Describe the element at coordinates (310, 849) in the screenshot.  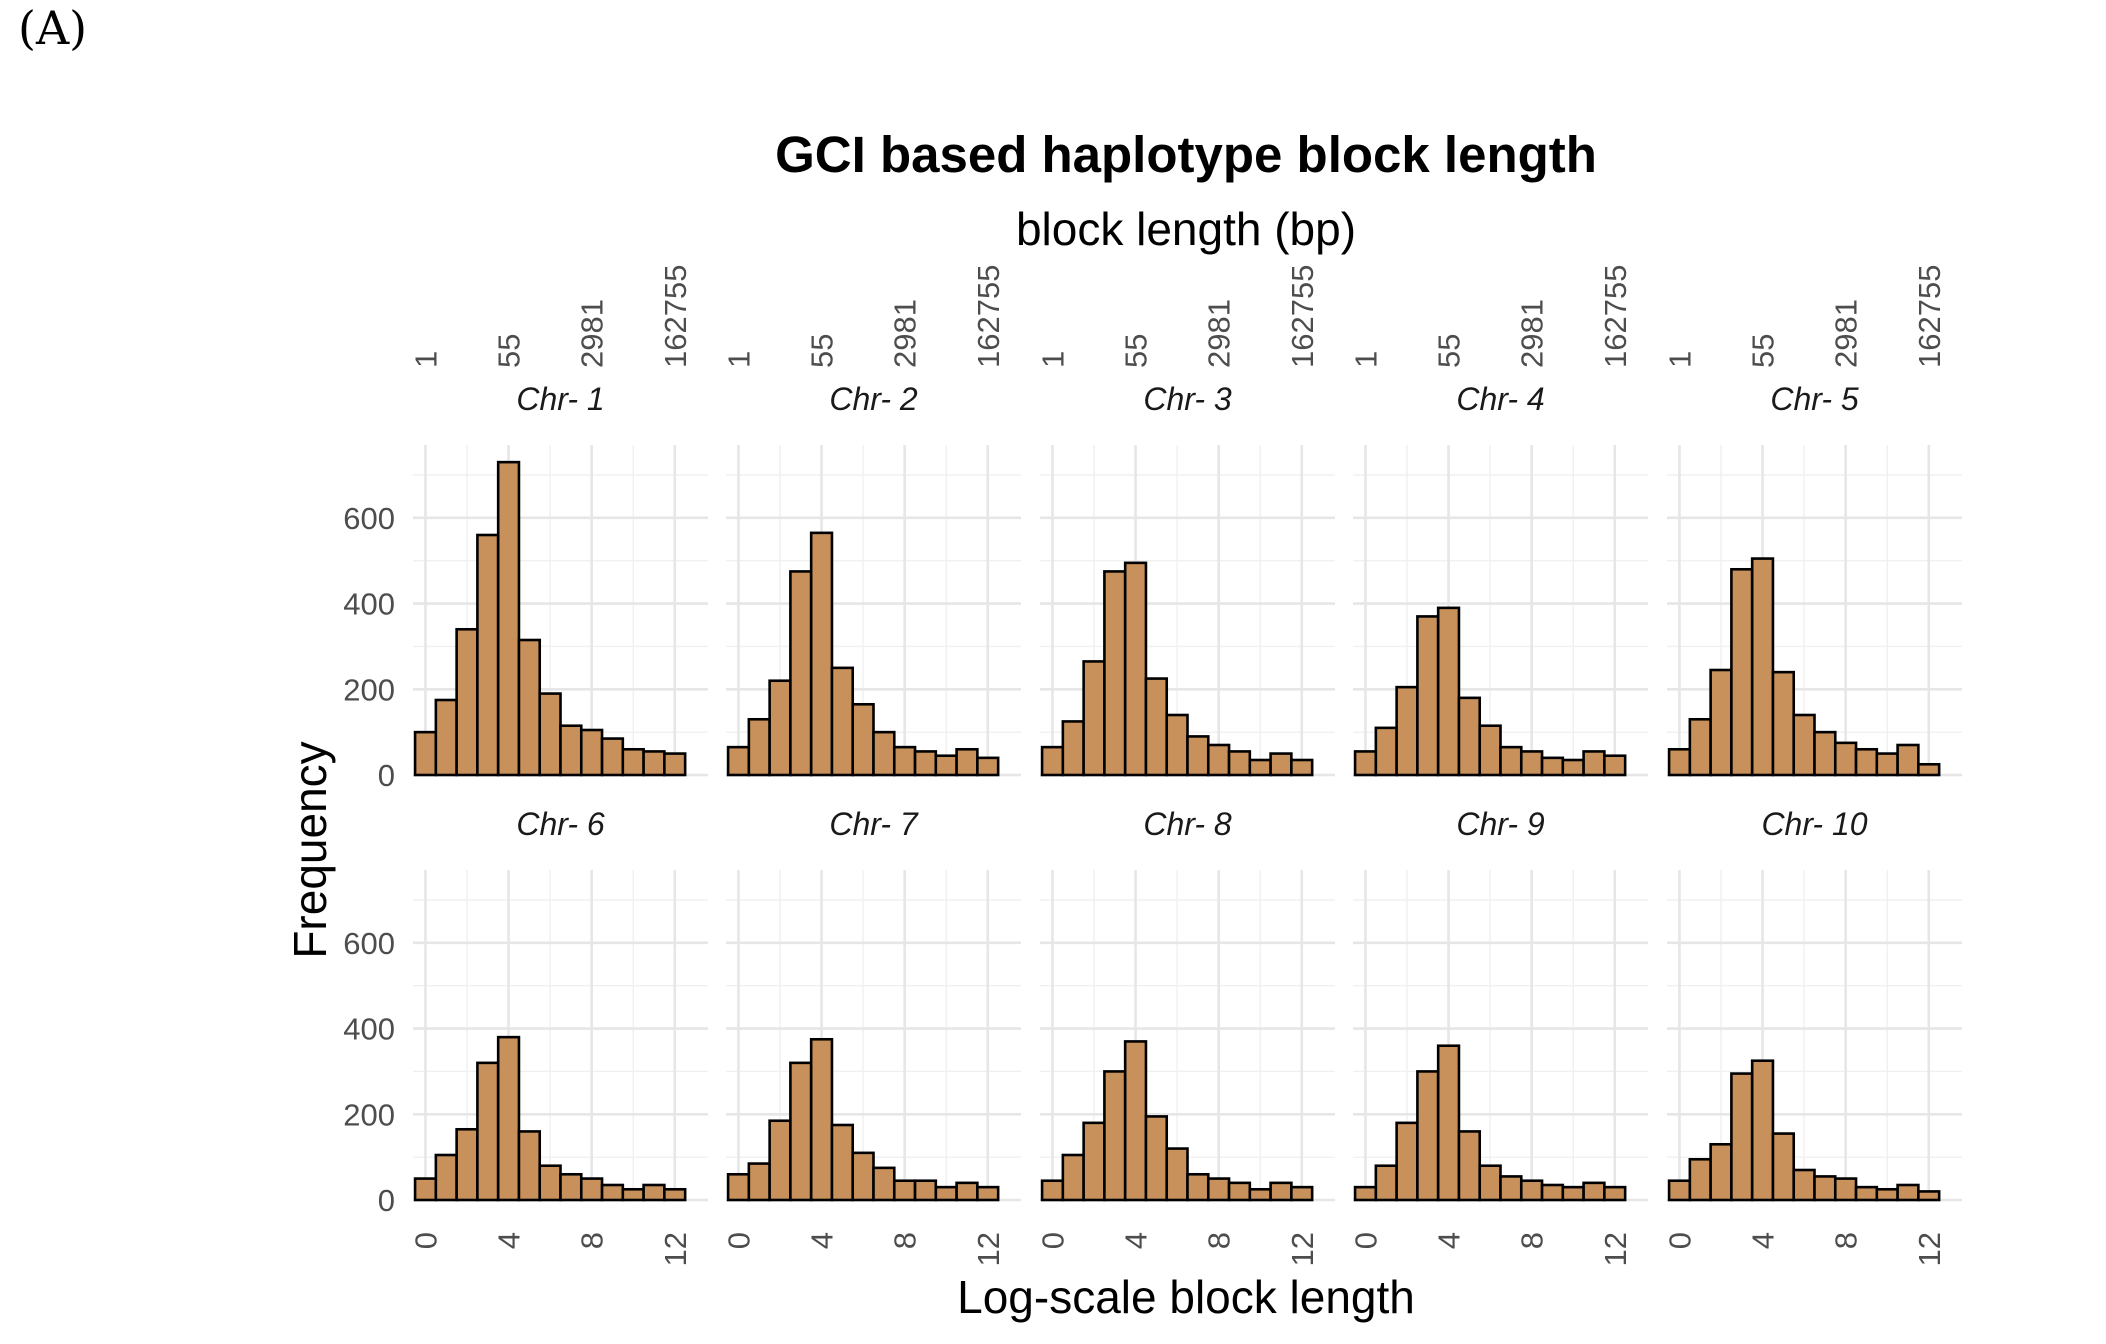
I see `y-axis-title: Frequency` at that location.